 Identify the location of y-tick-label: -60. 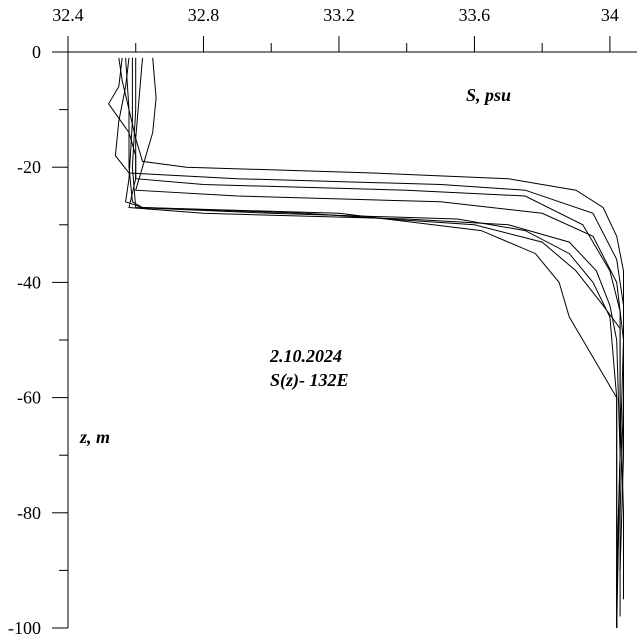
(29, 398).